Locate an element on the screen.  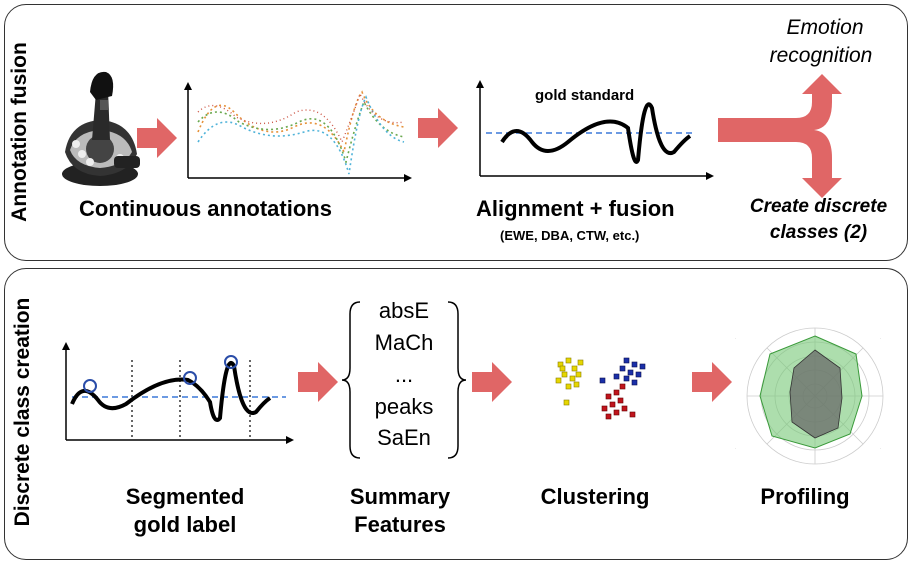
clustering-label: Clustering is located at coordinates (595, 496).